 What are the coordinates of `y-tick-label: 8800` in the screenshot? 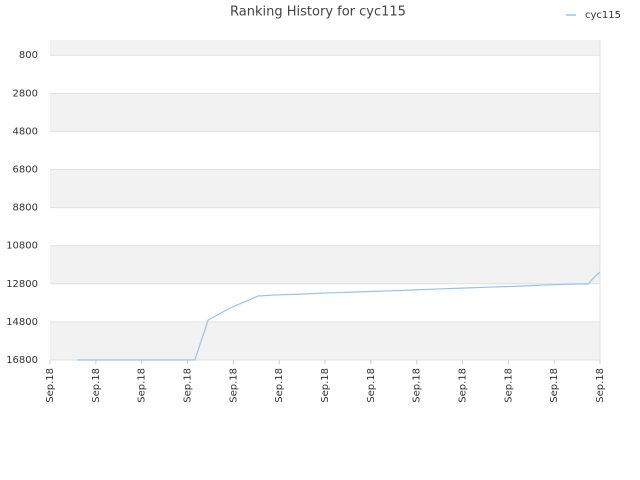 It's located at (25, 208).